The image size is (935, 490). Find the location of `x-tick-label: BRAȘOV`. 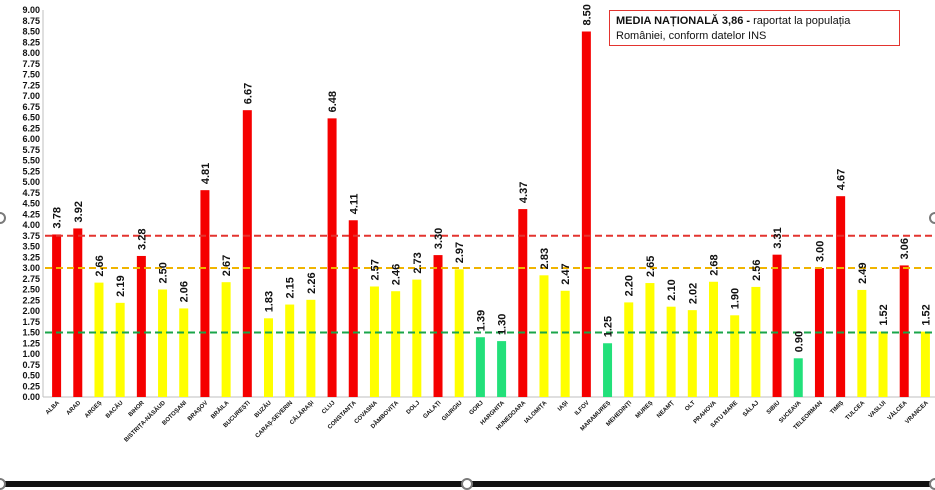

x-tick-label: BRAȘOV is located at coordinates (198, 411).